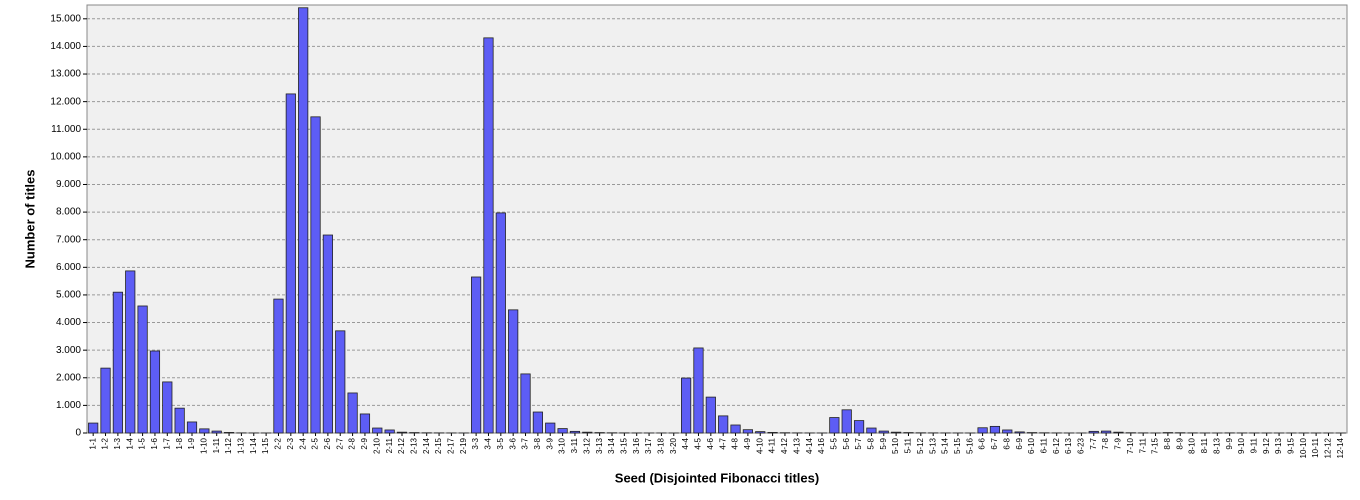 The width and height of the screenshot is (1360, 500). I want to click on x-tick-label: 2-5, so click(315, 443).